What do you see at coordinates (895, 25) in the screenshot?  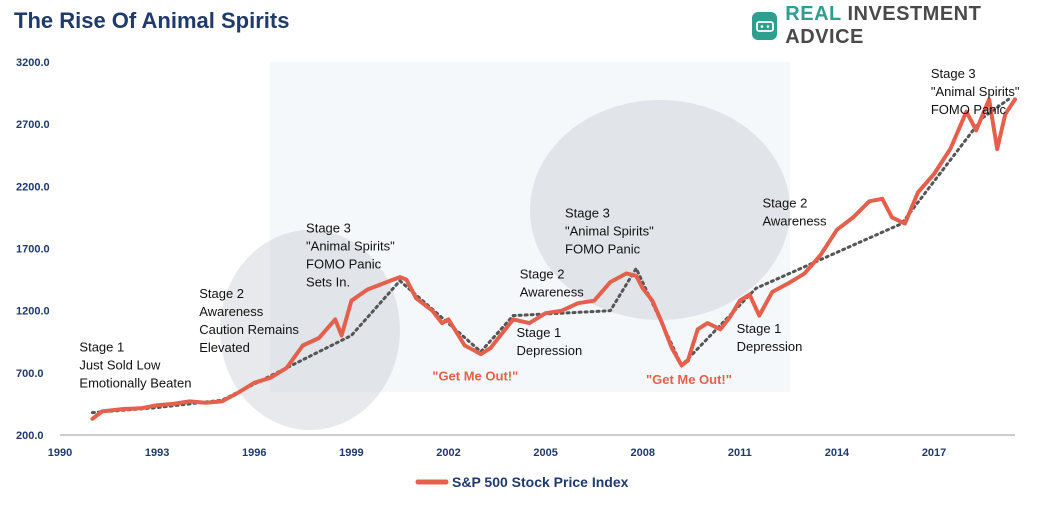 I see `brand-logo: REAL INVESTMENT ADVICE` at bounding box center [895, 25].